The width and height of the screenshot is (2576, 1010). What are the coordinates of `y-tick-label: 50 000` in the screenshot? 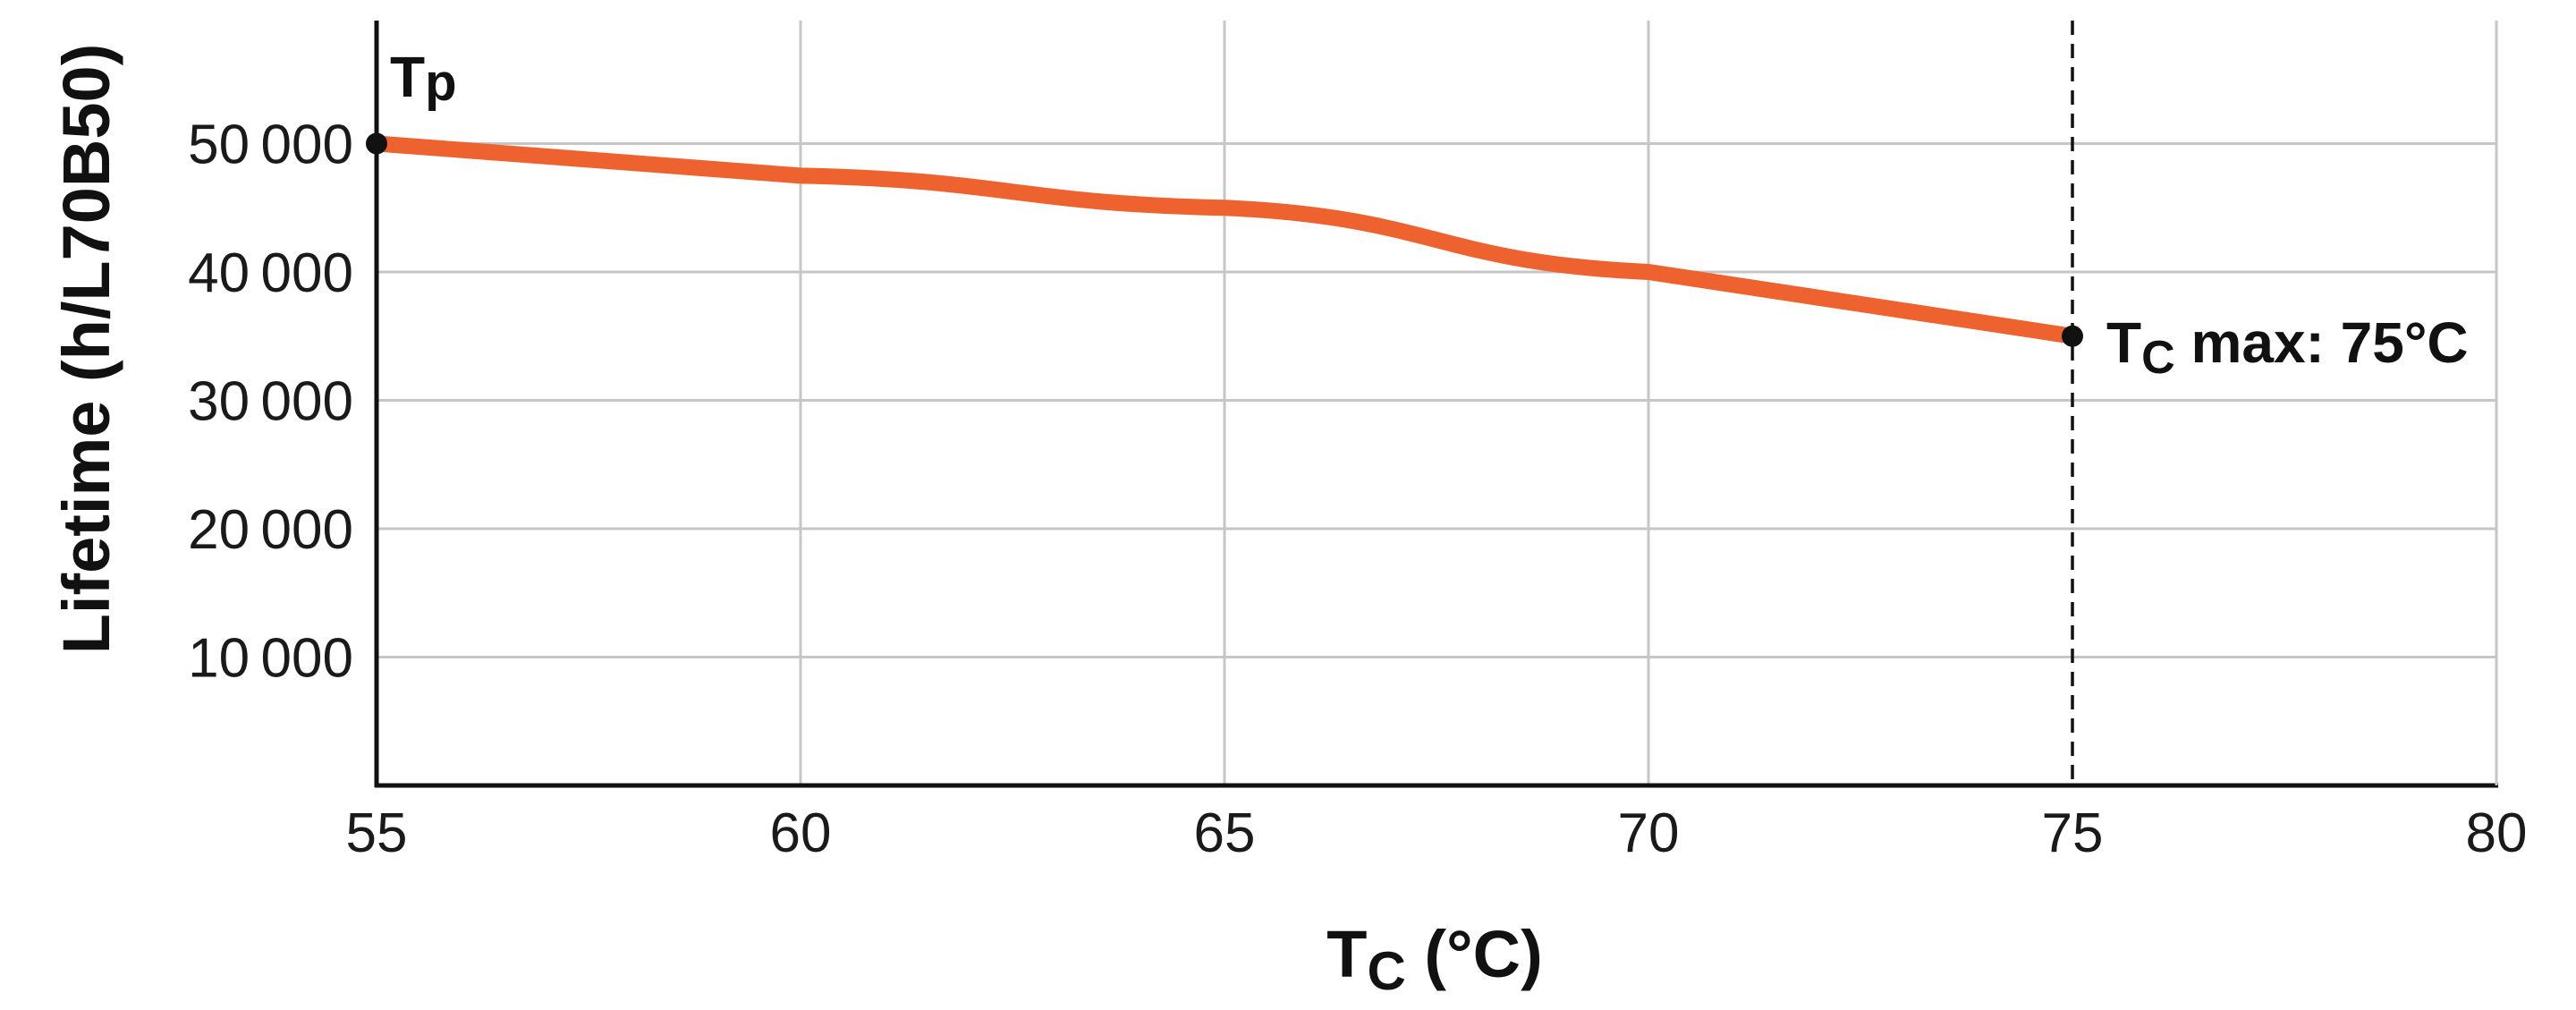 It's located at (270, 145).